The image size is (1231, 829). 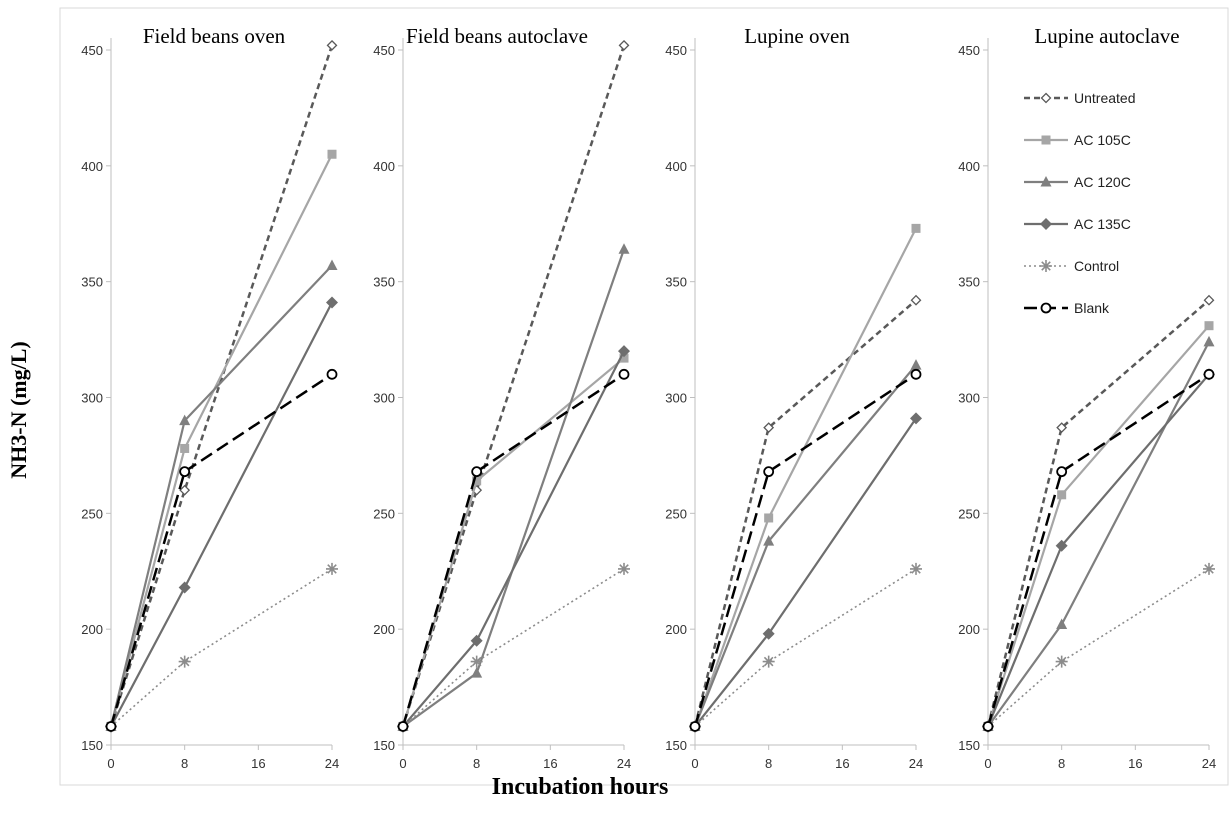 I want to click on y-axis-label: NH3-N (mg/L), so click(x=18, y=409).